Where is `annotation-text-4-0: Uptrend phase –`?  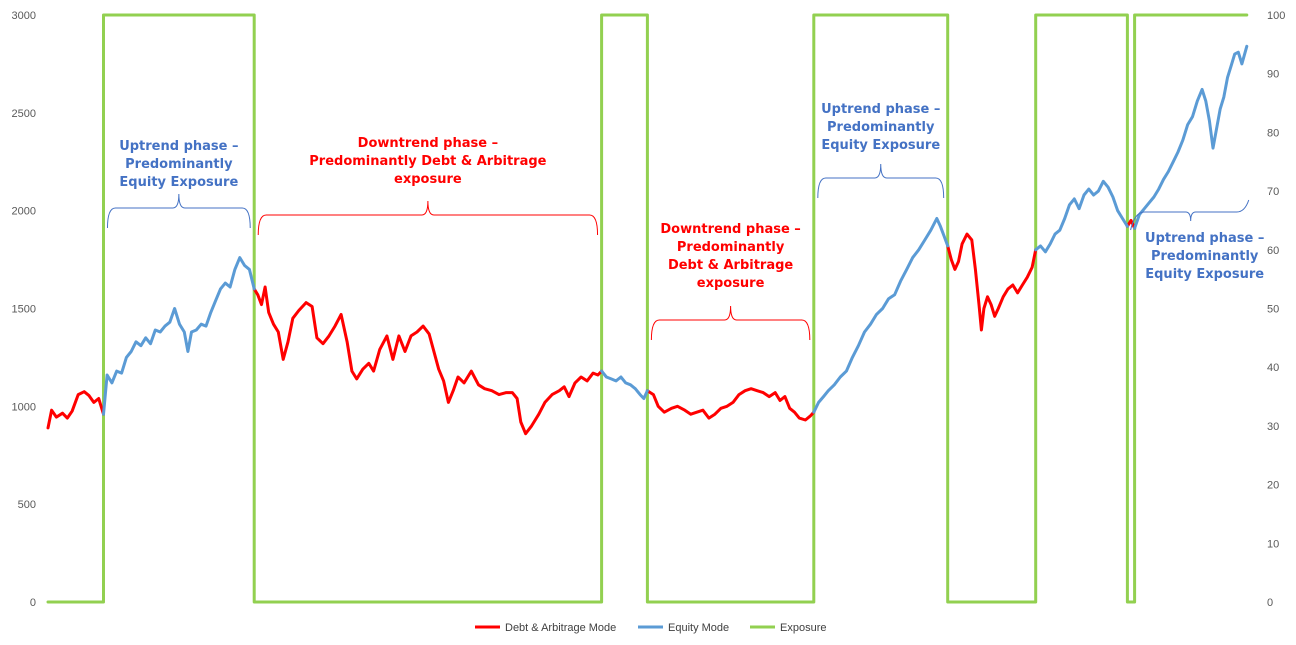
annotation-text-4-0: Uptrend phase – is located at coordinates (1204, 238).